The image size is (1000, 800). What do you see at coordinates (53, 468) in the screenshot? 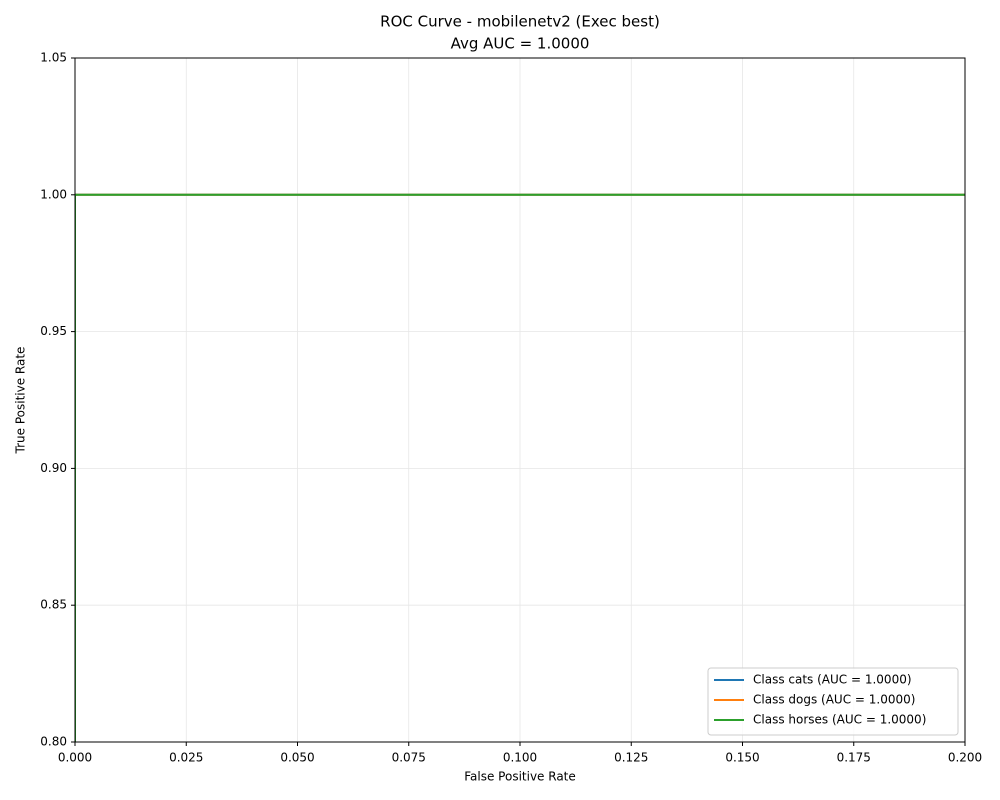
I see `y-tick-label: 0.90` at bounding box center [53, 468].